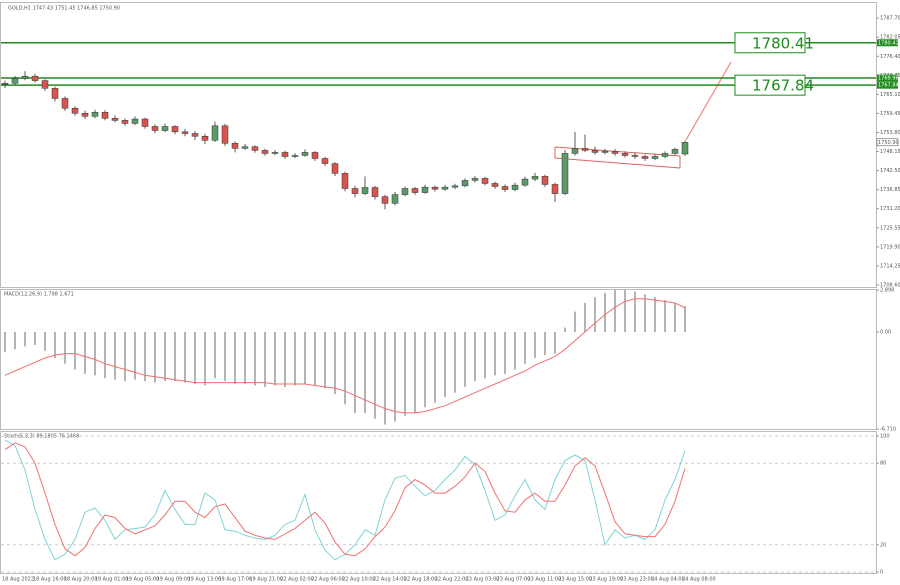 This screenshot has height=585, width=900. I want to click on stoch-title: Stoch(5,3,3) 89.1805 76.1468, so click(41, 437).